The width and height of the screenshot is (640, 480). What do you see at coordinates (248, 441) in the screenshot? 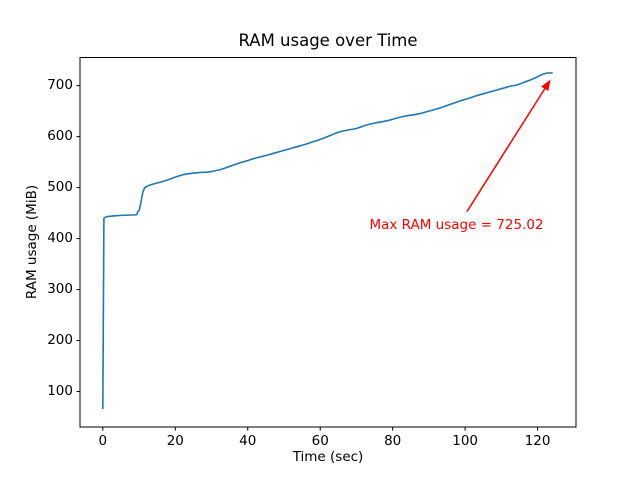
I see `x-tick-label: 40` at bounding box center [248, 441].